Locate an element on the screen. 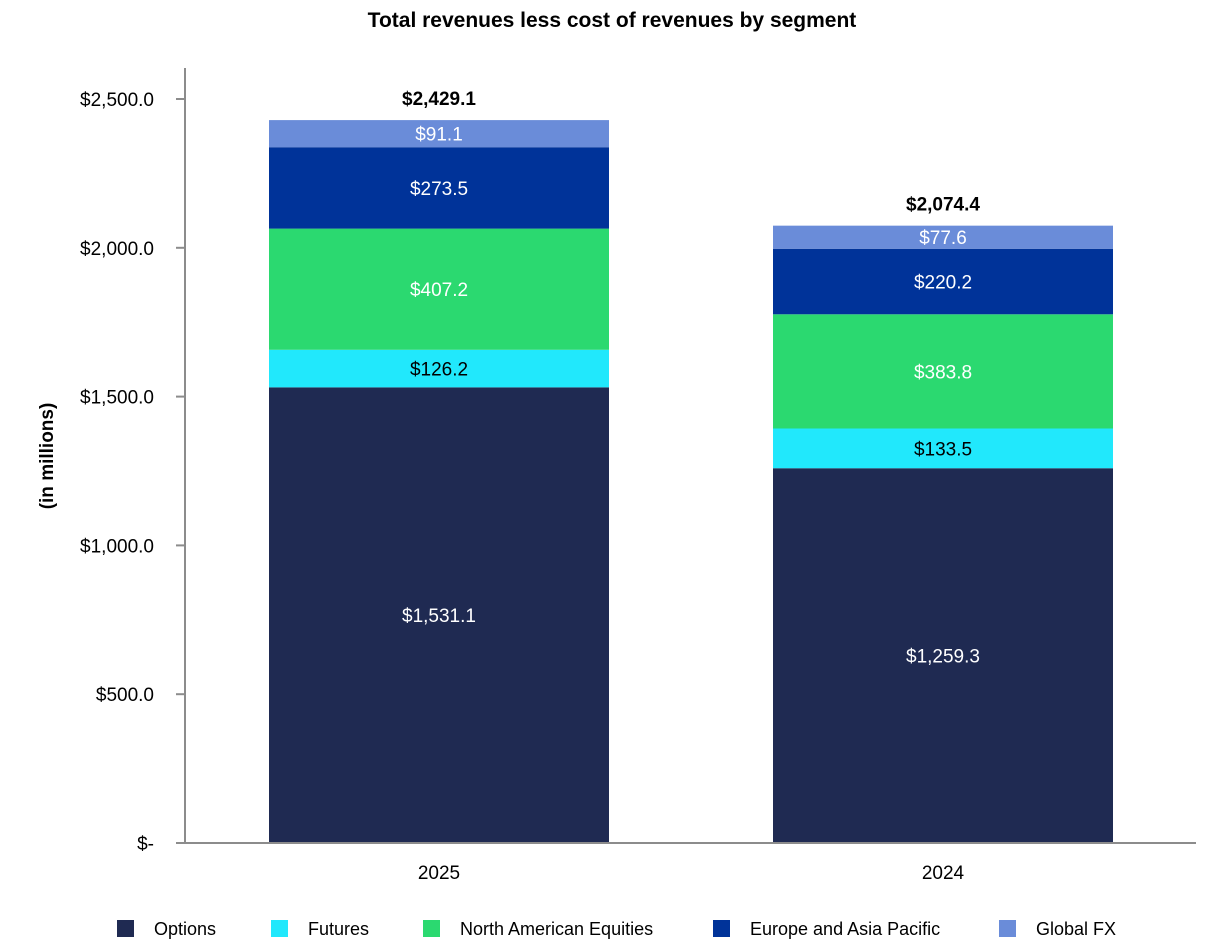 This screenshot has width=1226, height=950. legend-label: North American Equities is located at coordinates (556, 929).